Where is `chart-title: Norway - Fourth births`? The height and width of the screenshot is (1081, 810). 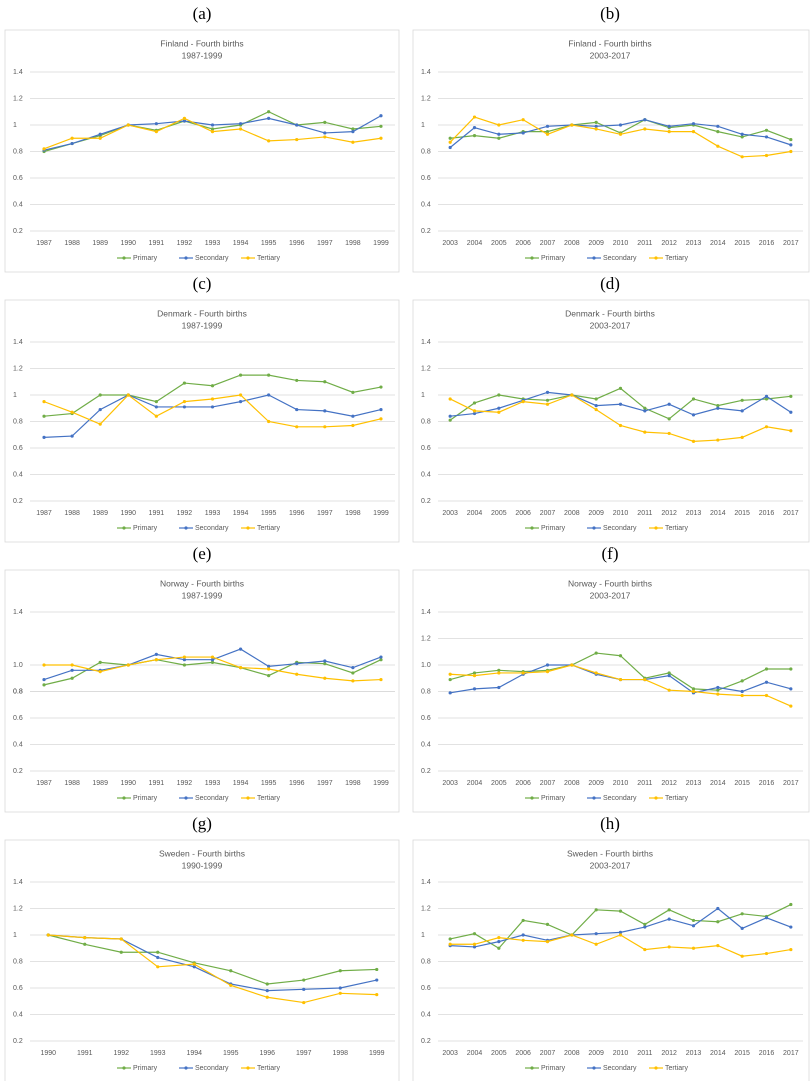
chart-title: Norway - Fourth births is located at coordinates (202, 583).